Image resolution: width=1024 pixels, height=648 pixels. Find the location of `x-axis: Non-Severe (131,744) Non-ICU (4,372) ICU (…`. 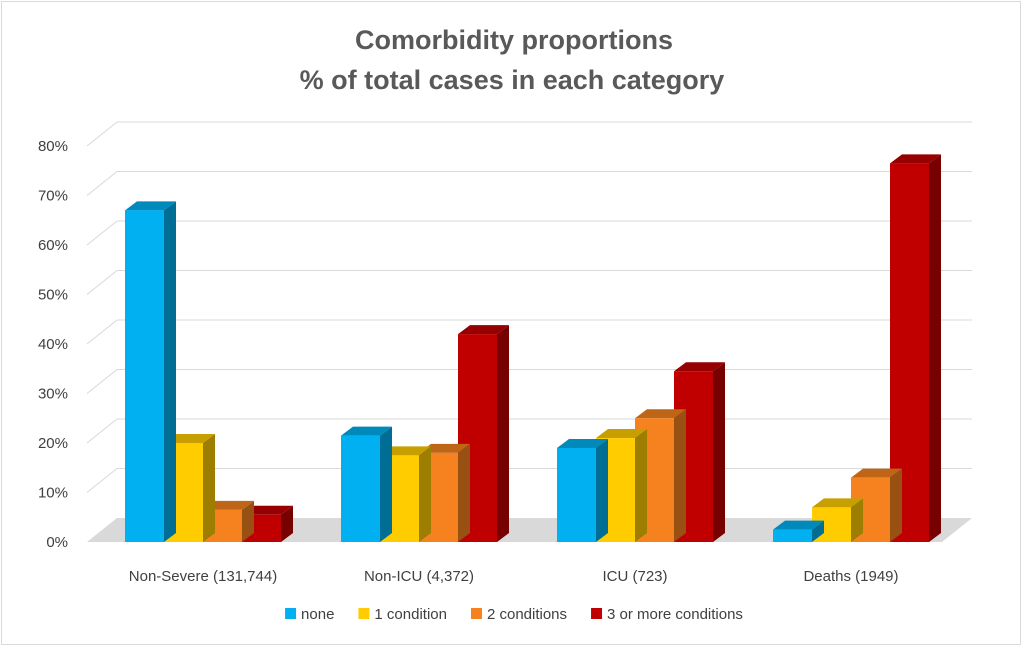

x-axis: Non-Severe (131,744) Non-ICU (4,372) ICU (… is located at coordinates (514, 576).